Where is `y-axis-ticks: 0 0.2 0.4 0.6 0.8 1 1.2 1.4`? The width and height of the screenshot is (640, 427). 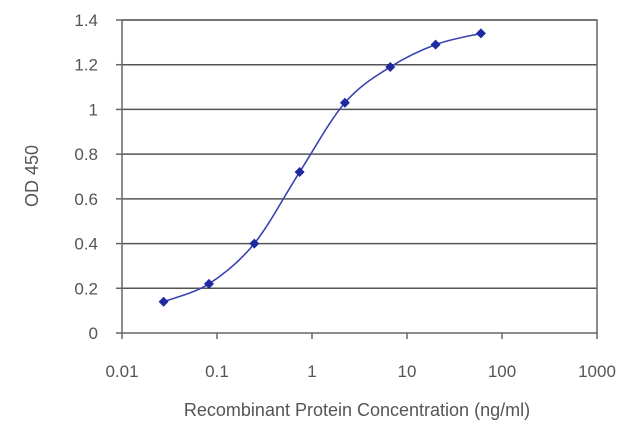 y-axis-ticks: 0 0.2 0.4 0.6 0.8 1 1.2 1.4 is located at coordinates (98, 177).